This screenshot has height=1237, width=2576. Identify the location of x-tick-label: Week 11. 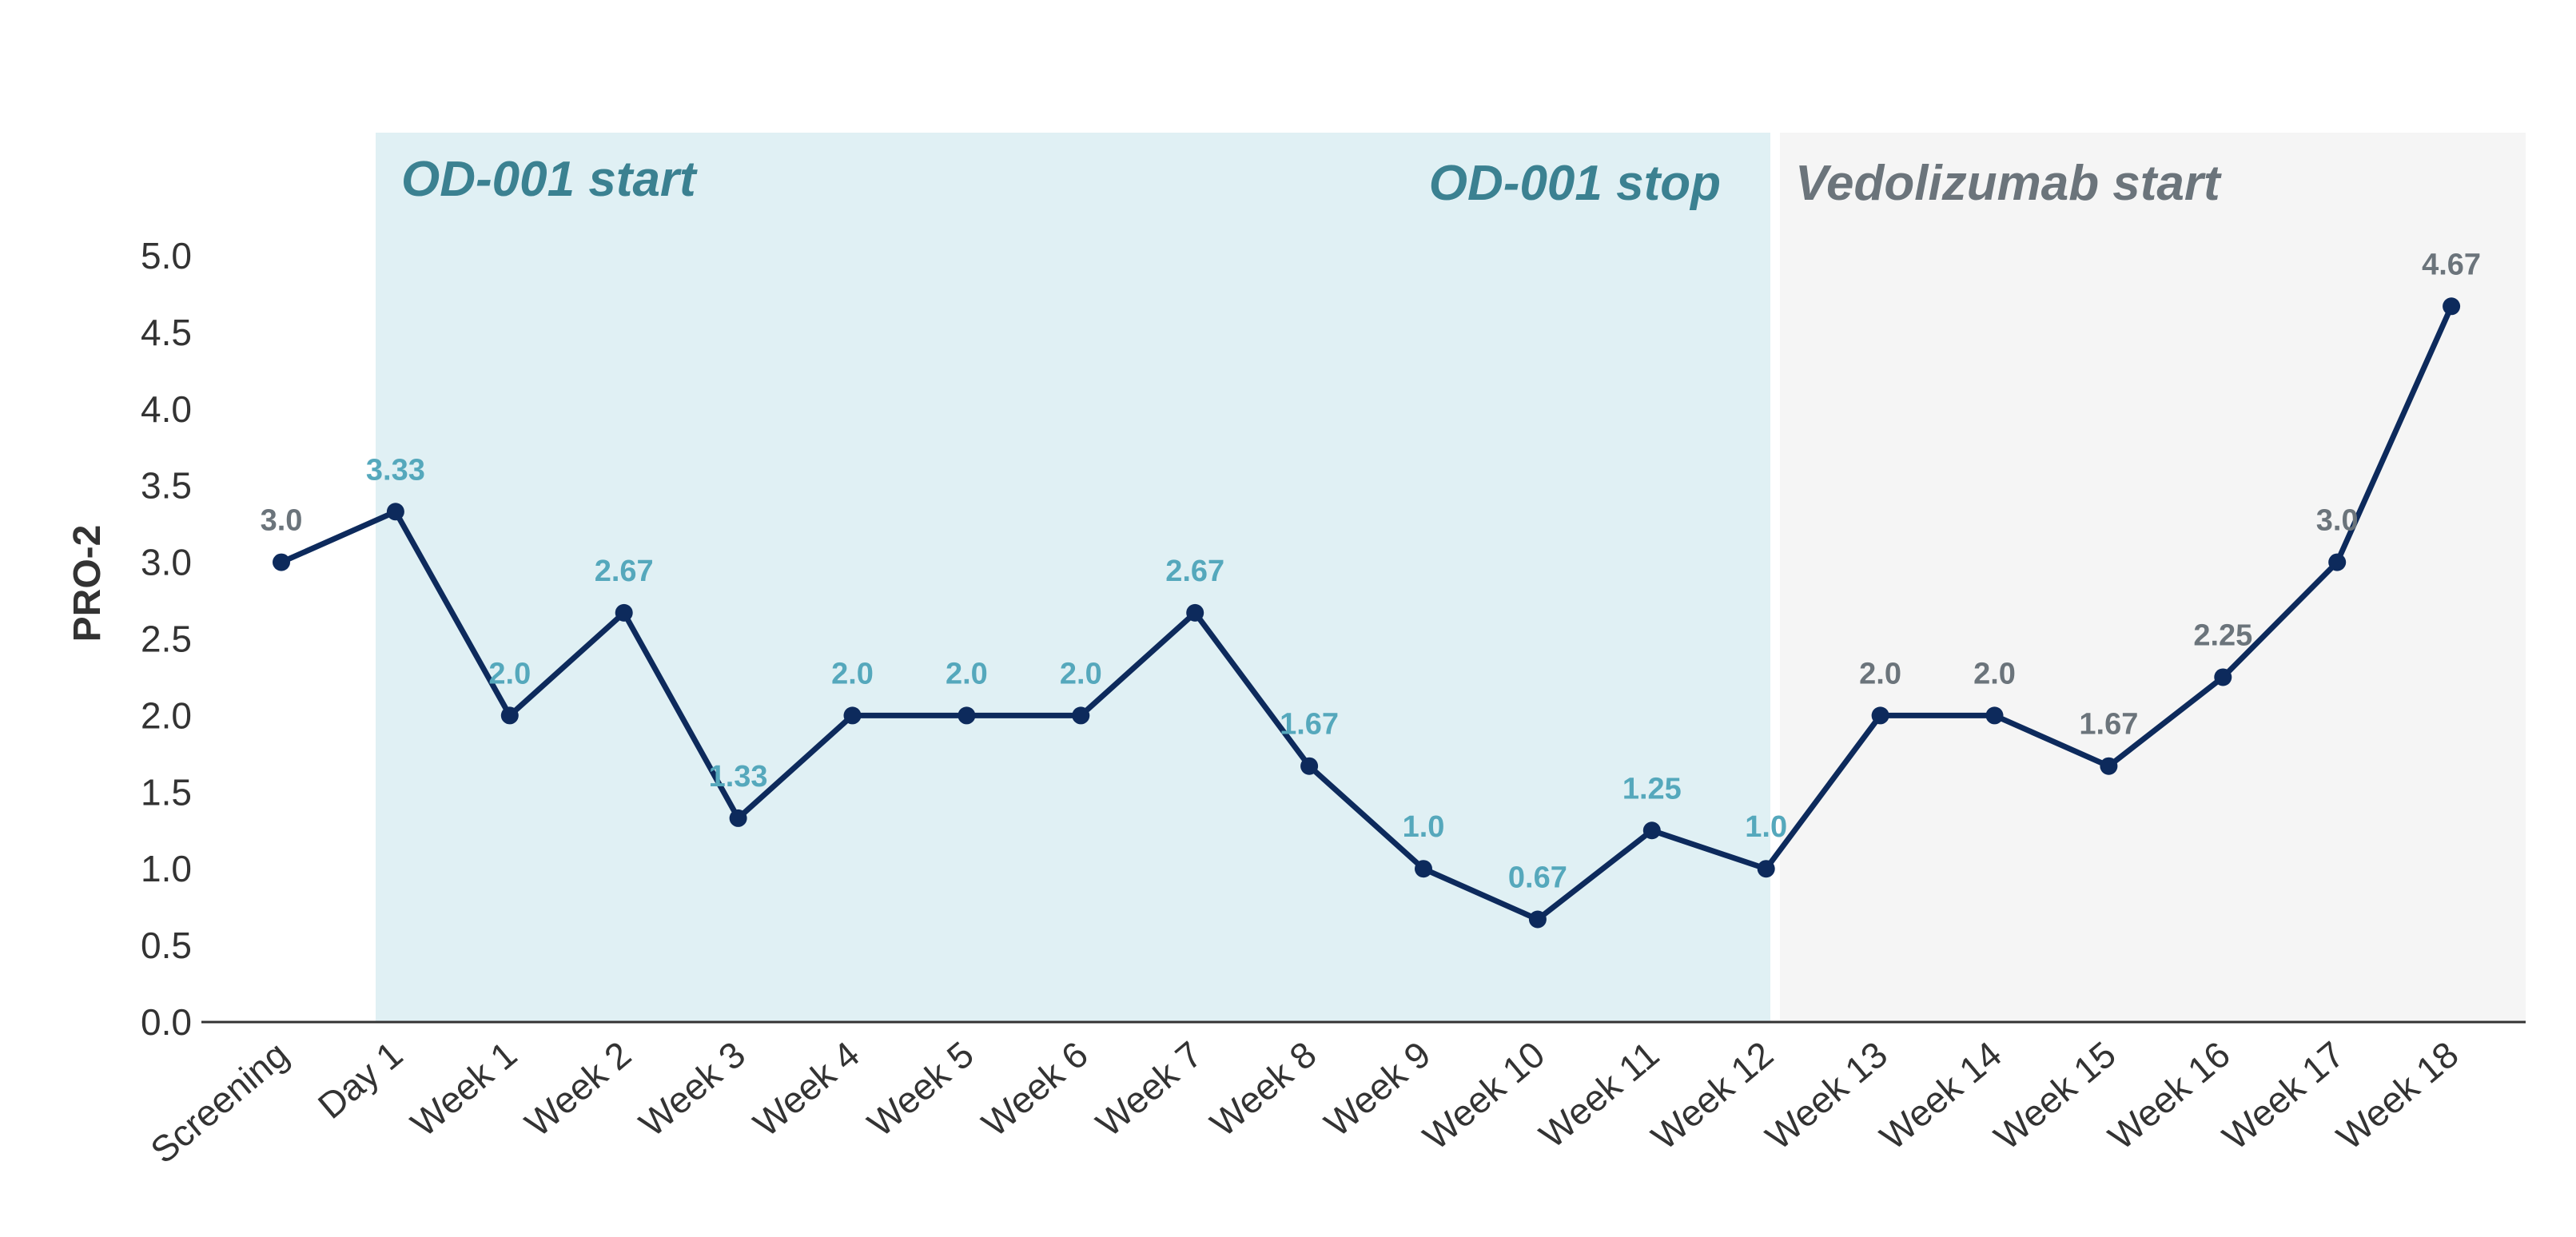
(1598, 1094).